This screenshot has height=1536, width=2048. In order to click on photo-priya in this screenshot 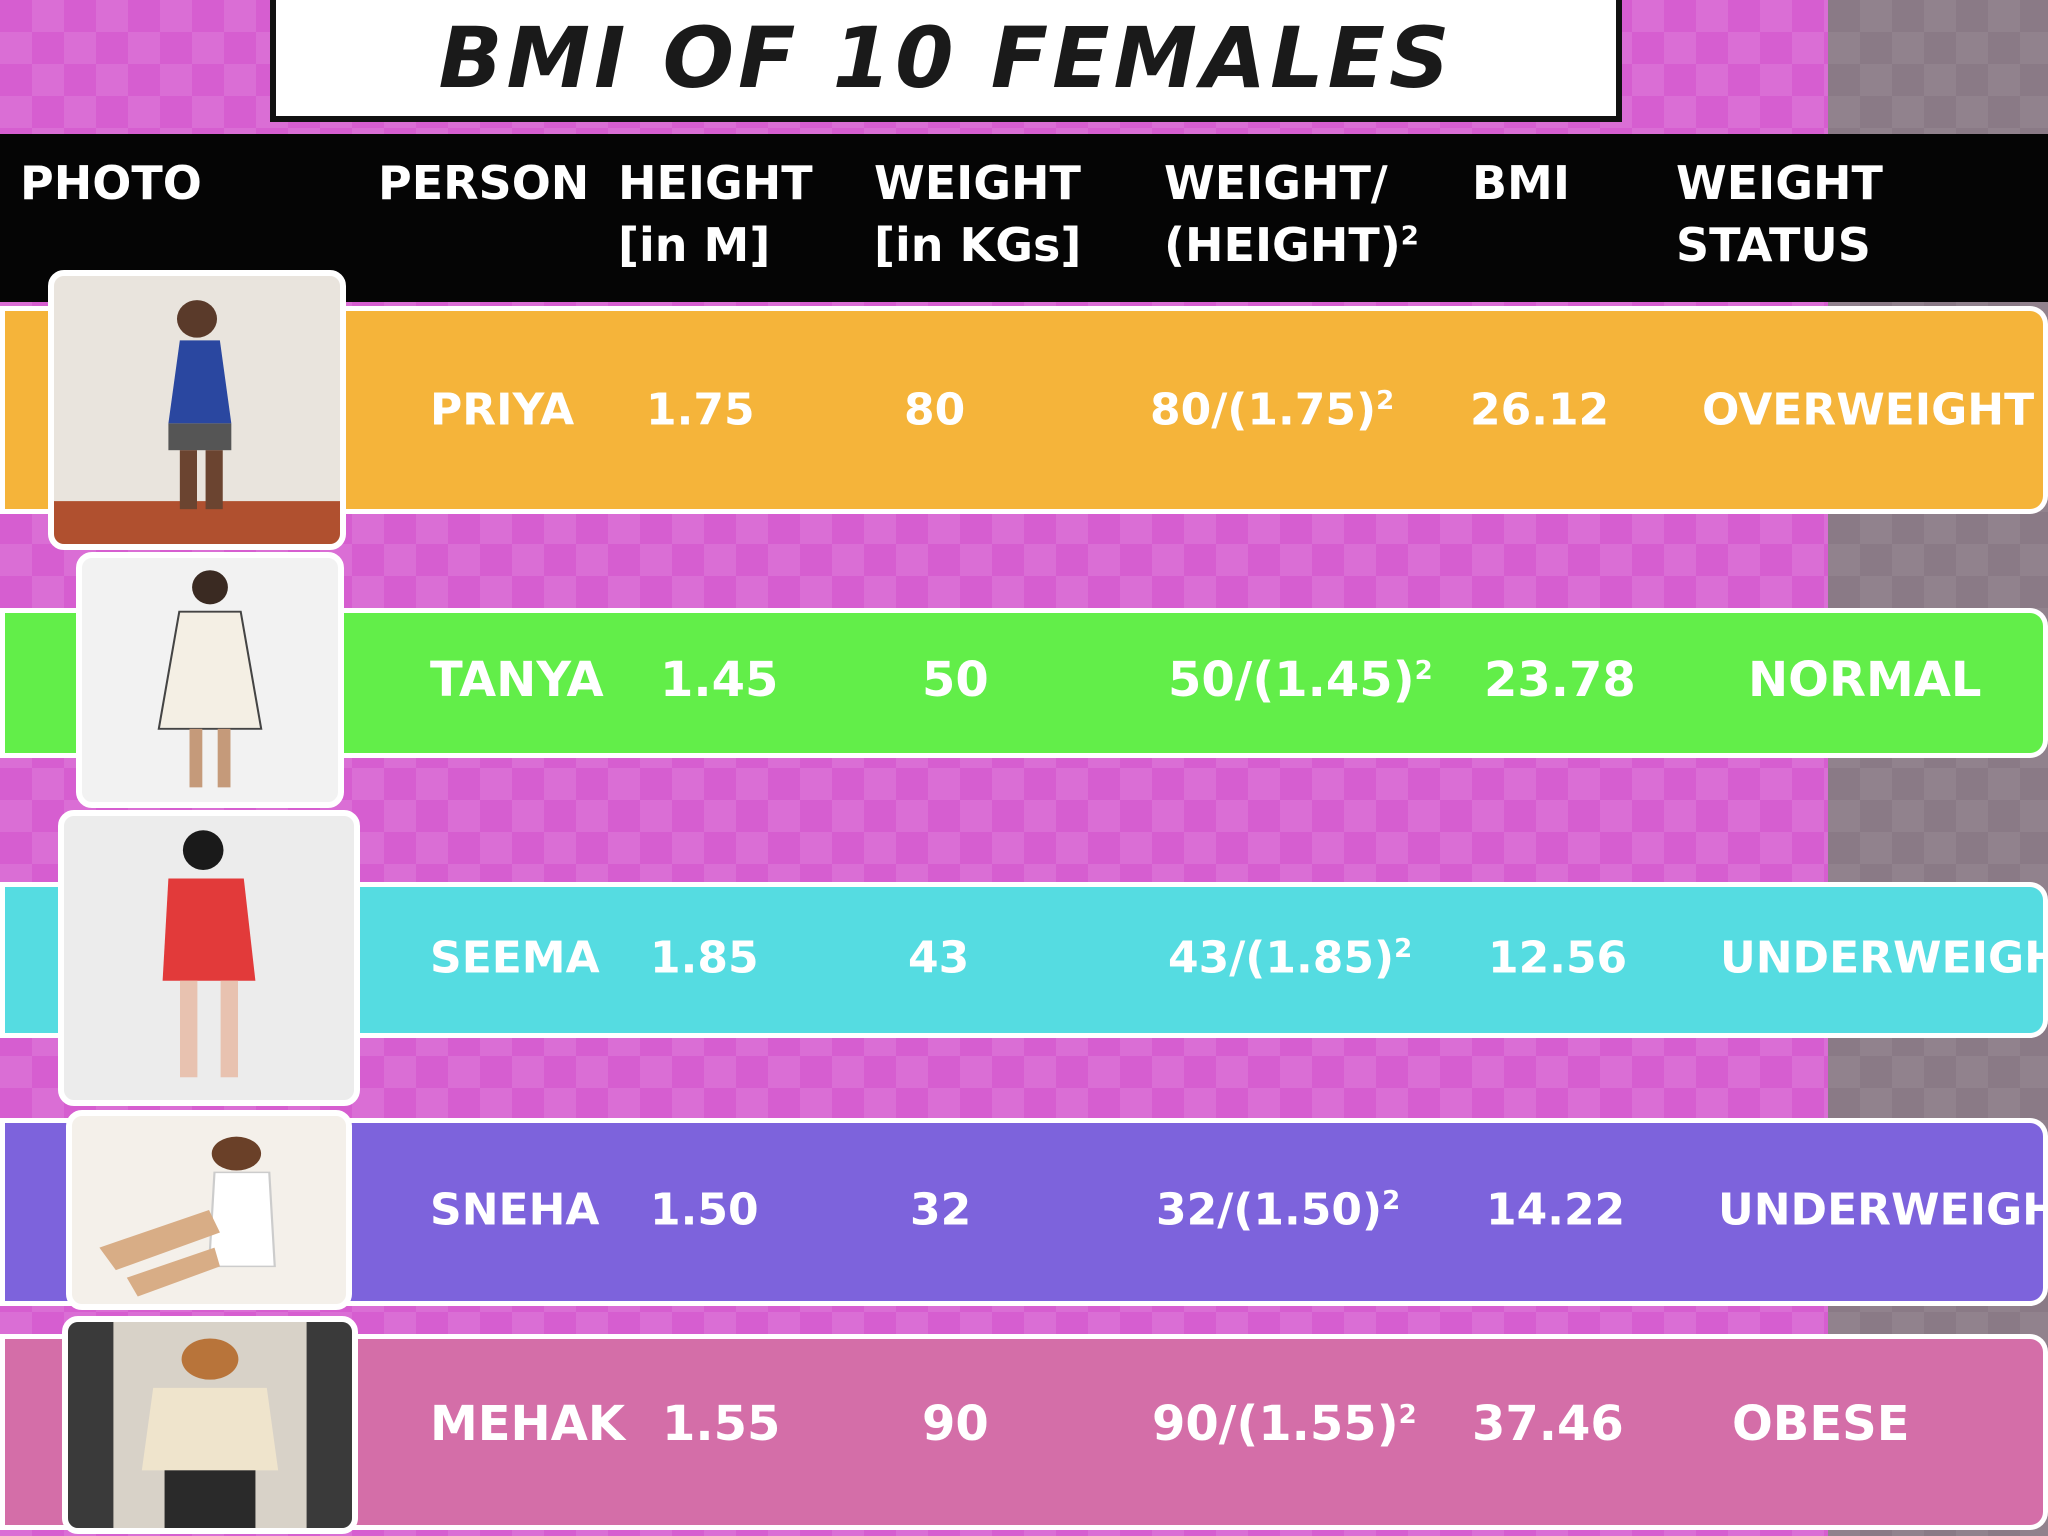, I will do `click(197, 410)`.